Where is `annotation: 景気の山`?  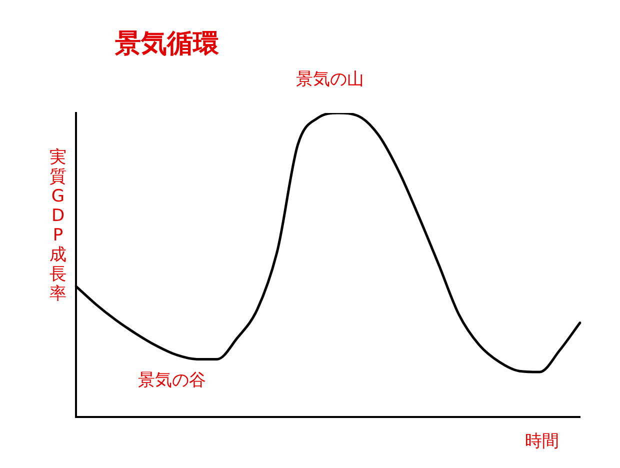 annotation: 景気の山 is located at coordinates (330, 79).